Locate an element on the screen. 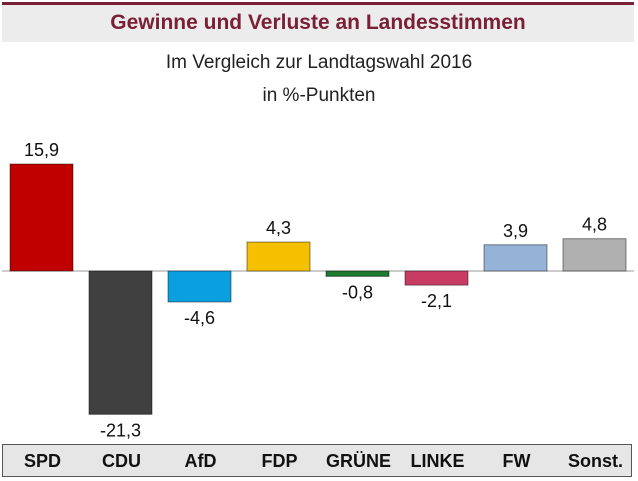 The image size is (638, 481). data-label: -2,1 is located at coordinates (436, 301).